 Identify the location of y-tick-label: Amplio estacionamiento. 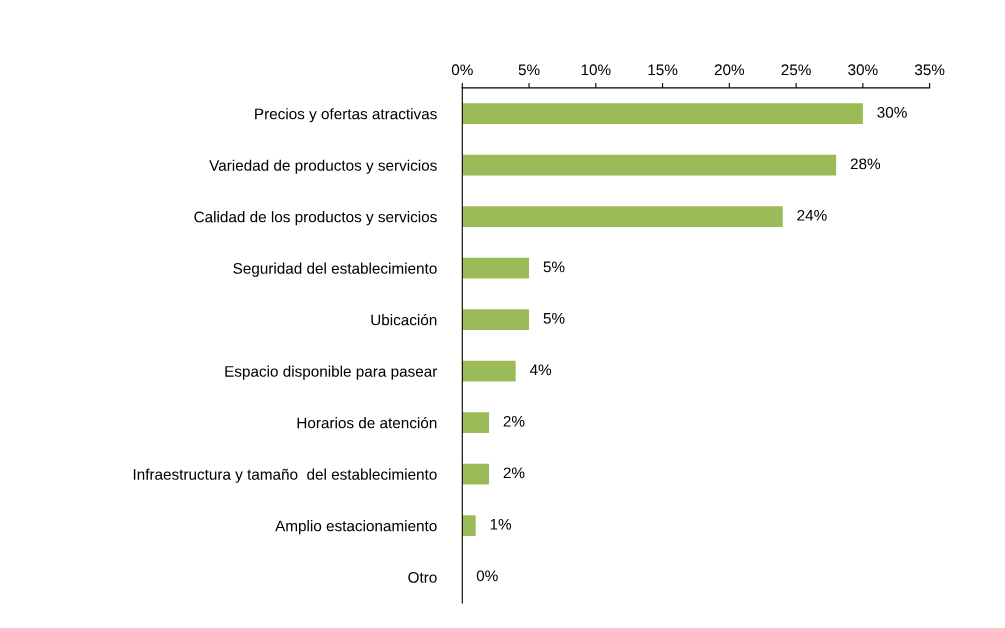
(356, 527).